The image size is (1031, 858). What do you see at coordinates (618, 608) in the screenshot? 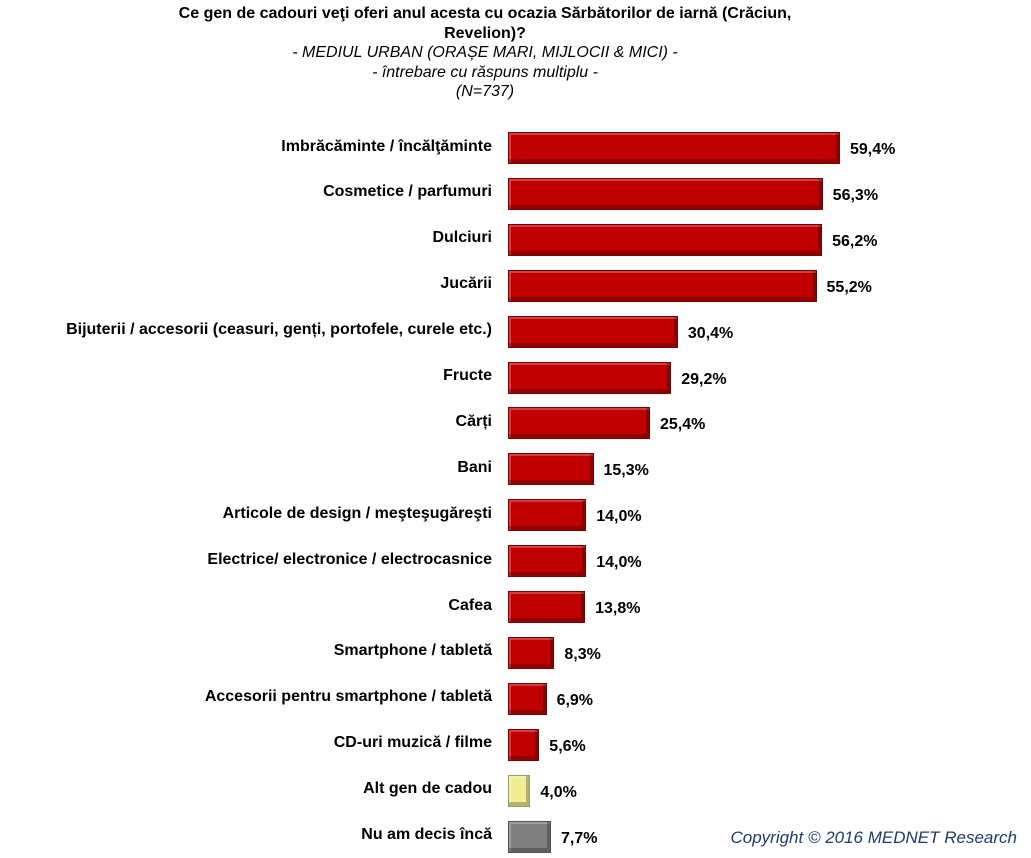
I see `value-label: 13,8%` at bounding box center [618, 608].